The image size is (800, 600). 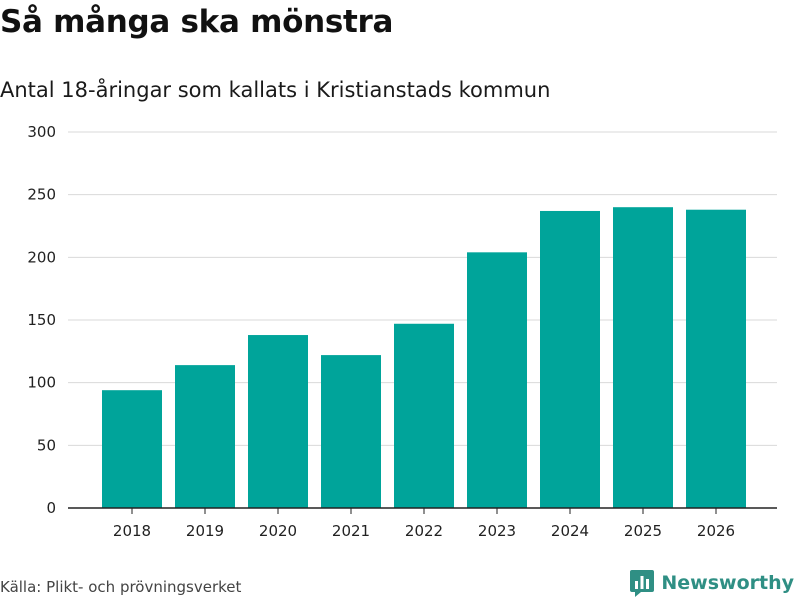 I want to click on y-tick-label: 150, so click(x=41, y=320).